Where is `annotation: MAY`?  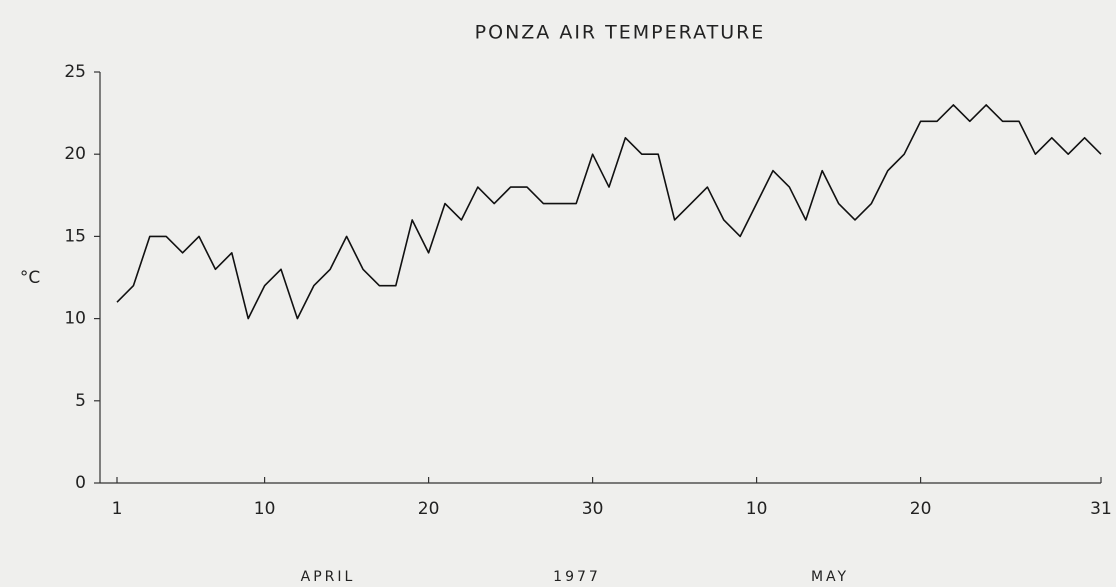
annotation: MAY is located at coordinates (830, 577).